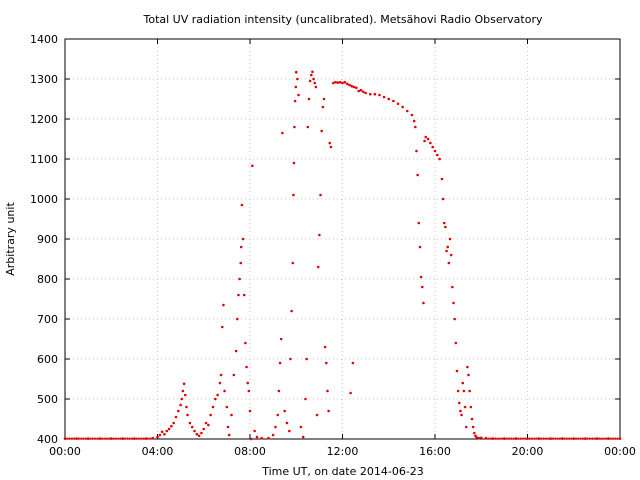  Describe the element at coordinates (44, 39) in the screenshot. I see `y-tick-label: 1400` at that location.